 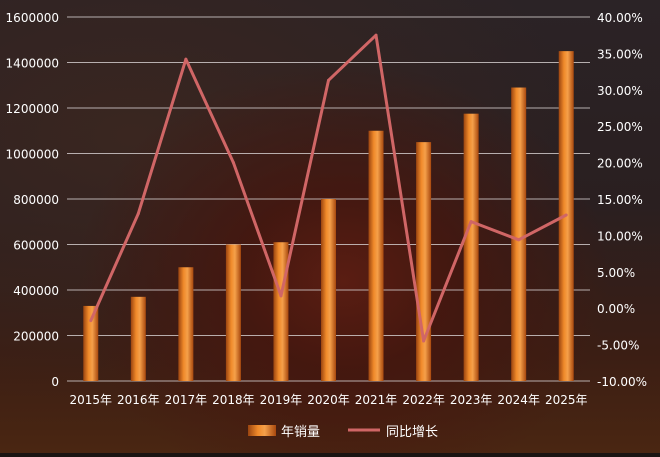 What do you see at coordinates (233, 400) in the screenshot?
I see `x-tick-label: 2018年` at bounding box center [233, 400].